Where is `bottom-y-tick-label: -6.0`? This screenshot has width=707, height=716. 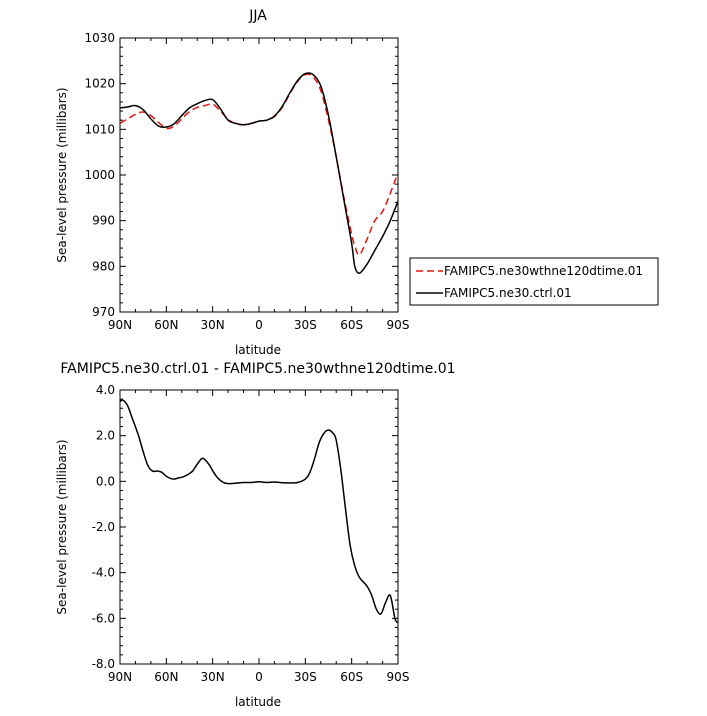 bottom-y-tick-label: -6.0 is located at coordinates (103, 618).